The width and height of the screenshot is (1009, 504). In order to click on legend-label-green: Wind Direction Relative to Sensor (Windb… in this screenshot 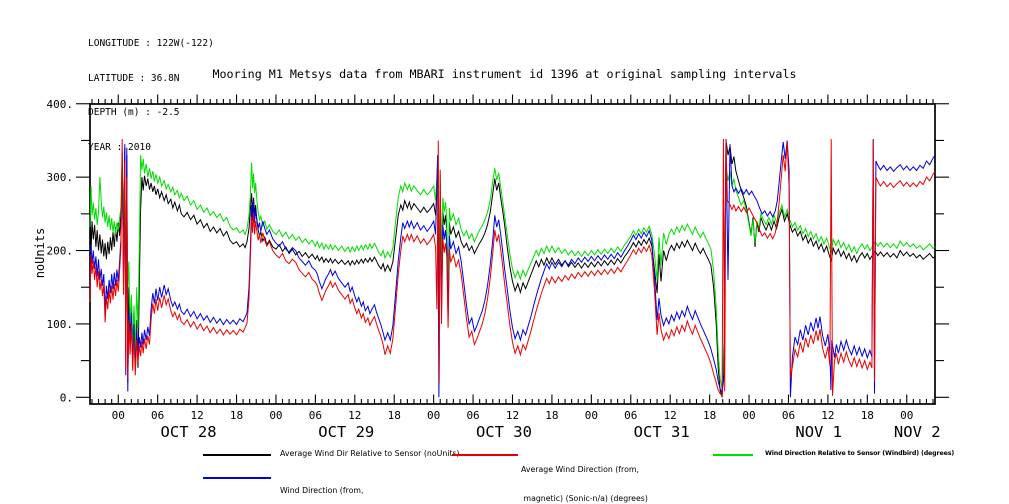, I will do `click(860, 453)`.